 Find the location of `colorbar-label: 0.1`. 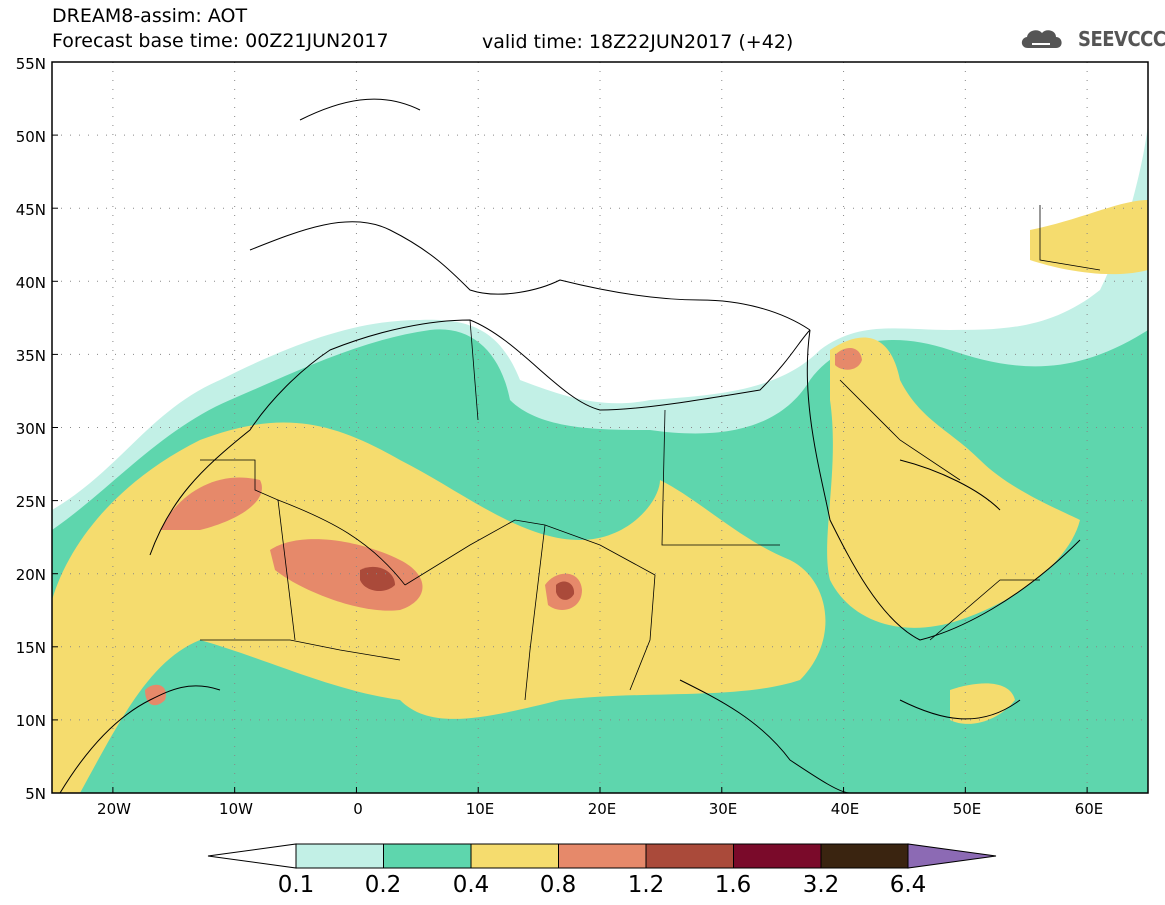

colorbar-label: 0.1 is located at coordinates (296, 885).